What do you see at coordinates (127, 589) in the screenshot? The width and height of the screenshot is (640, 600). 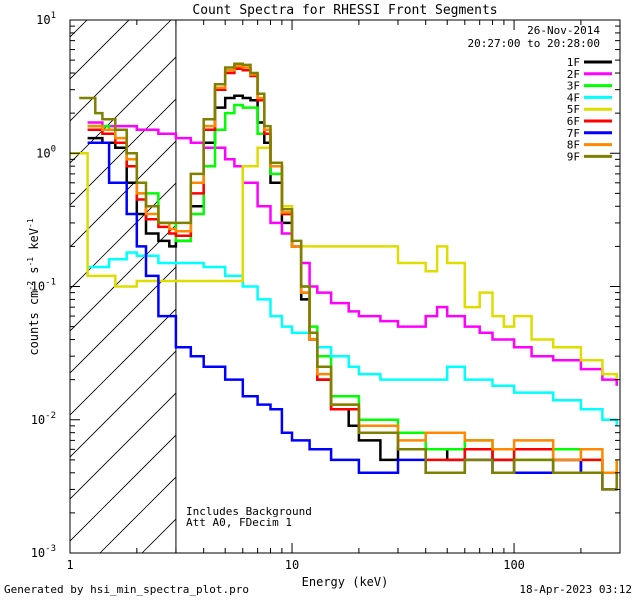 I see `generated-by-note: Generated by hsi_min_spectra_plot.pro` at bounding box center [127, 589].